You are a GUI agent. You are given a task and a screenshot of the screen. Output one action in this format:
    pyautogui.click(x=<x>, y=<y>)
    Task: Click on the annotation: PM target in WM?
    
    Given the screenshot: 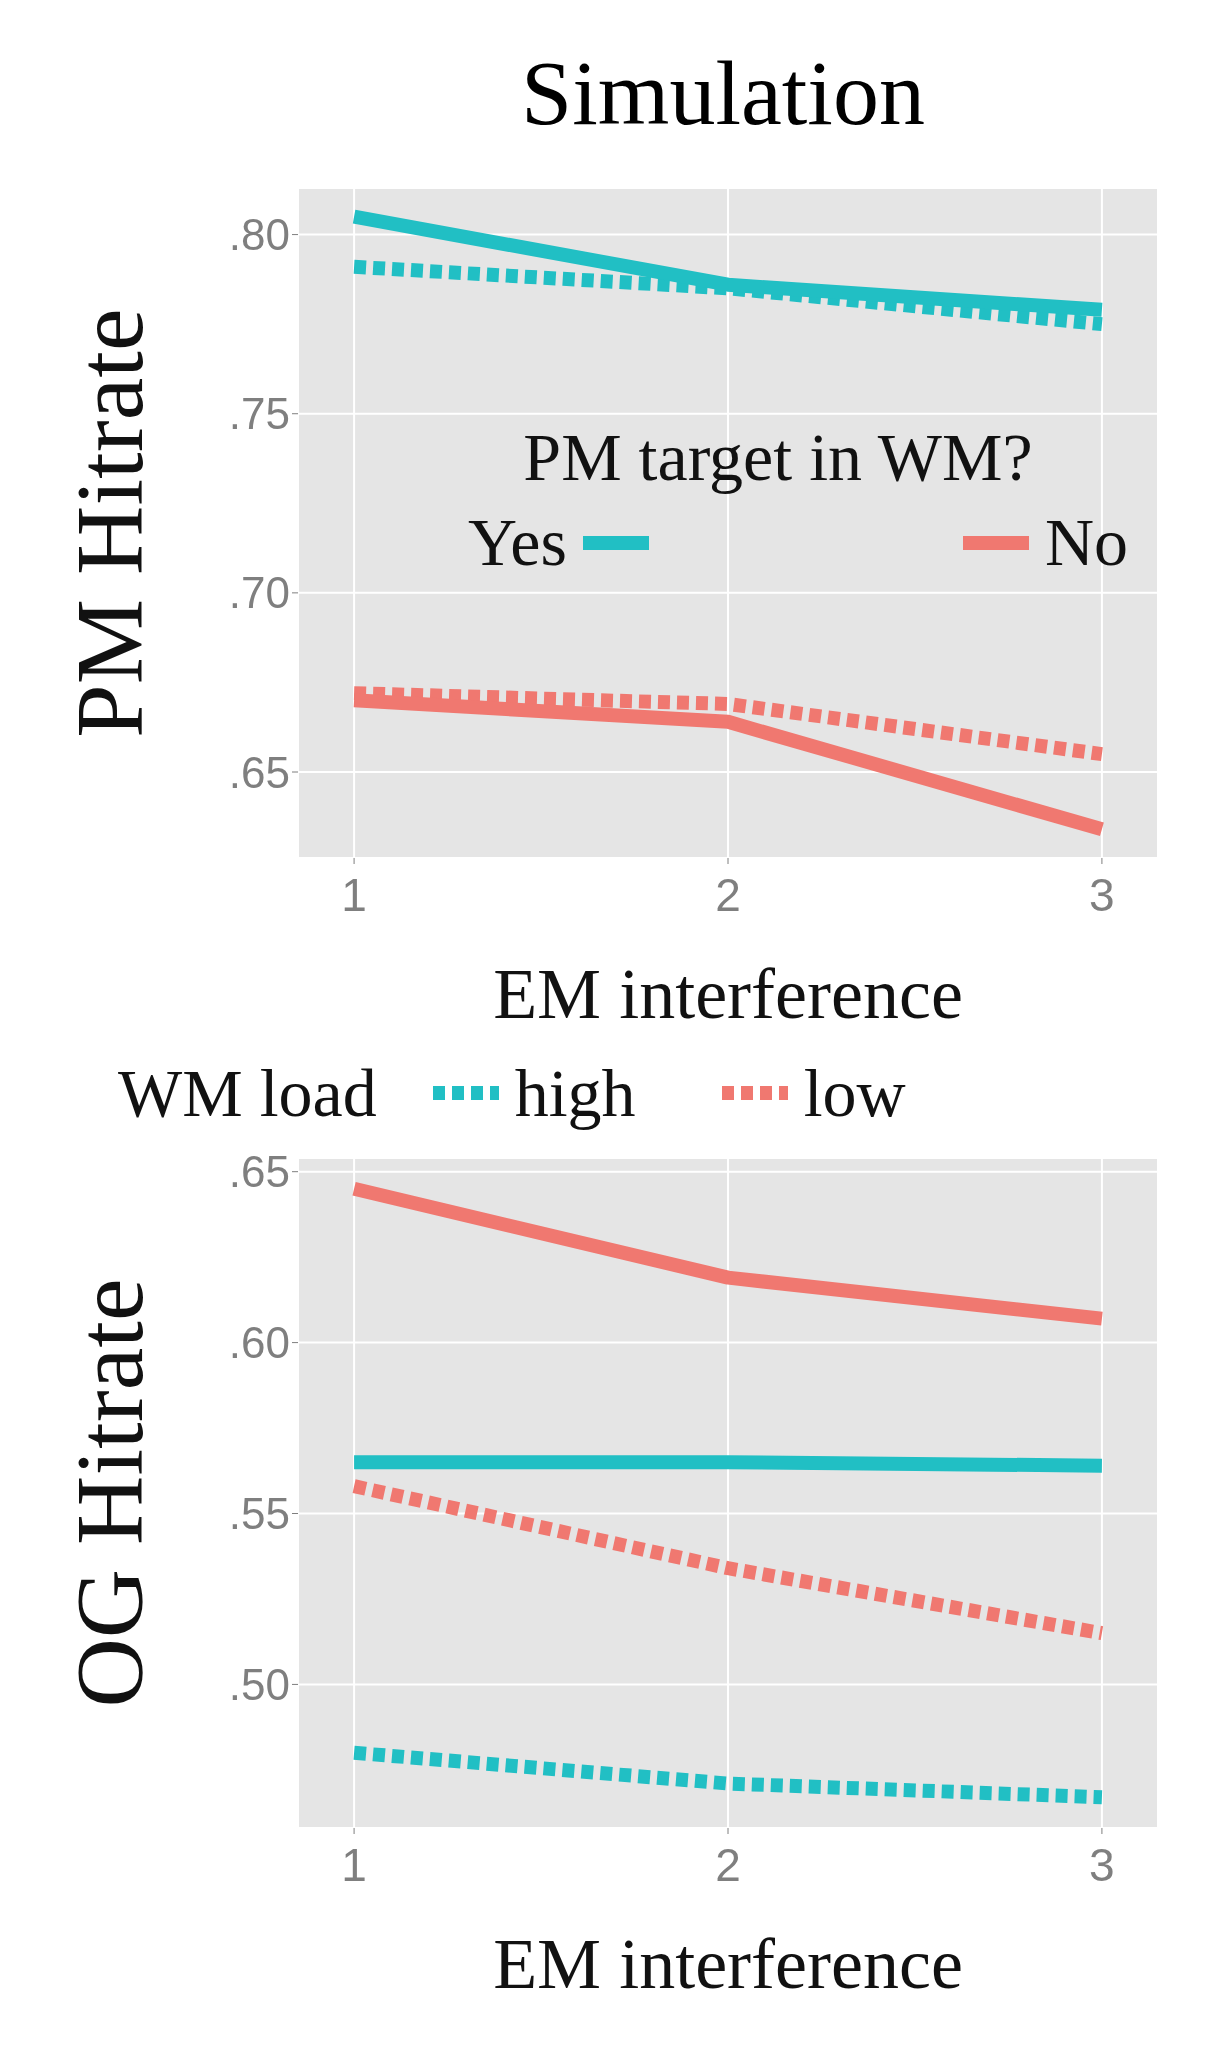 What is the action you would take?
    pyautogui.click(x=778, y=457)
    